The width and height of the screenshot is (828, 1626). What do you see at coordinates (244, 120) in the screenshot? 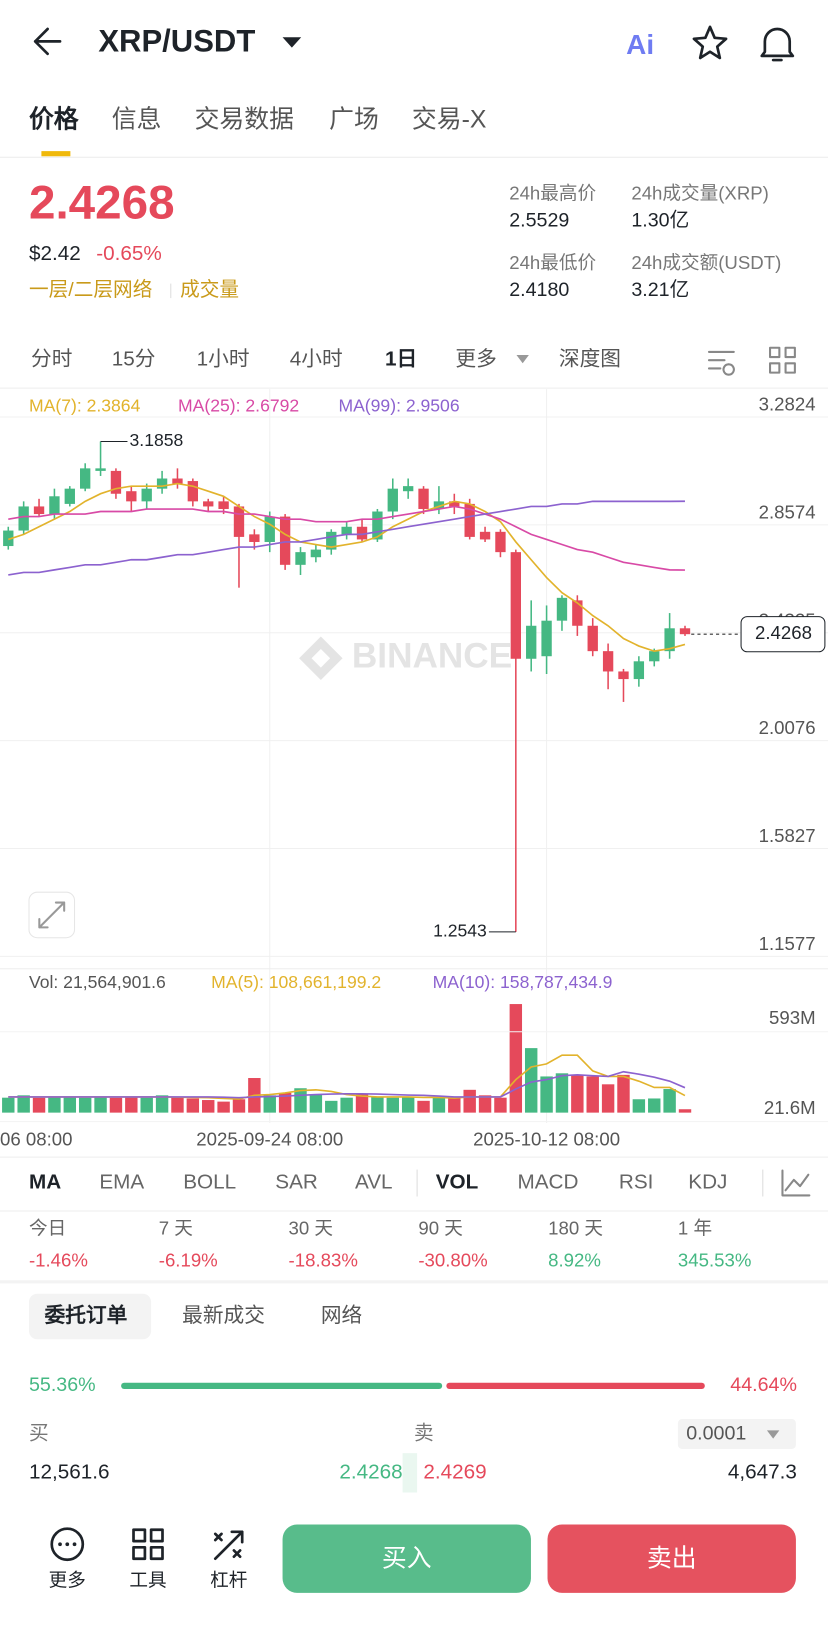
I see `tab: 交易数据` at bounding box center [244, 120].